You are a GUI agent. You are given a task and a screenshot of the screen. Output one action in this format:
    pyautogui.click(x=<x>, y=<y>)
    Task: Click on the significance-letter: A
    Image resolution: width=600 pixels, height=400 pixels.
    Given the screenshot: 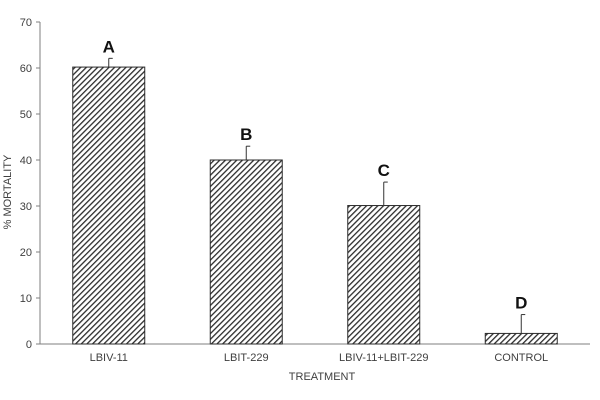 What is the action you would take?
    pyautogui.click(x=109, y=46)
    